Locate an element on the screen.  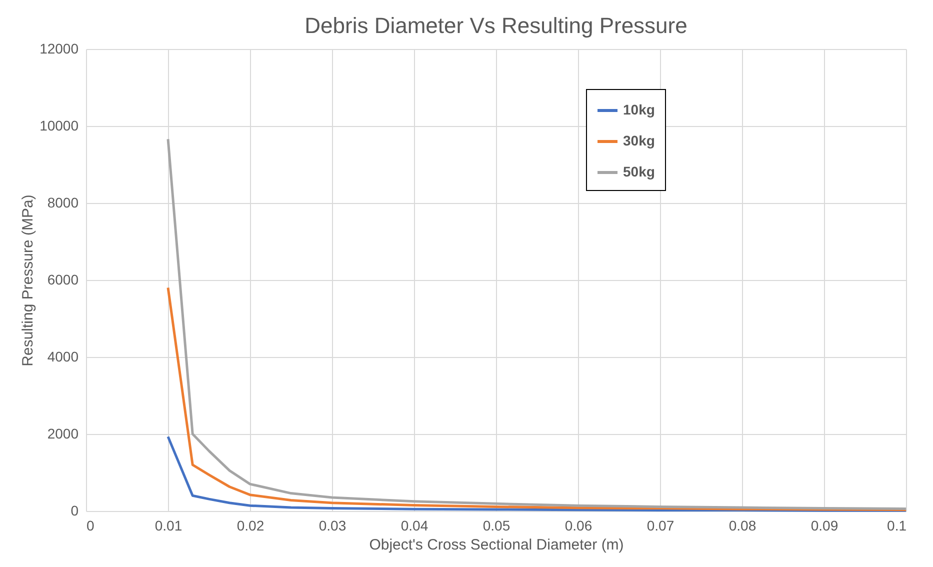
y-tick-label: 8000 is located at coordinates (63, 202).